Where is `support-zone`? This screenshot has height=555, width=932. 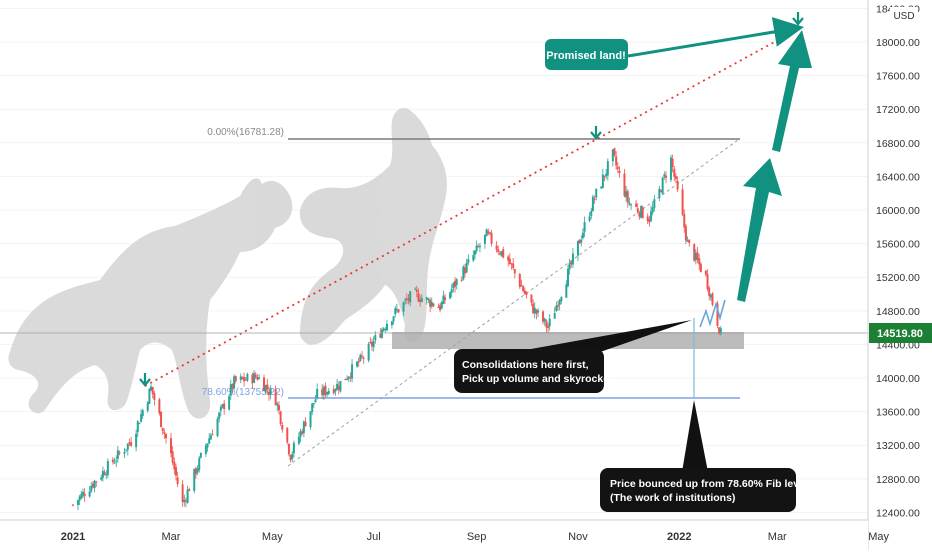 support-zone is located at coordinates (568, 340).